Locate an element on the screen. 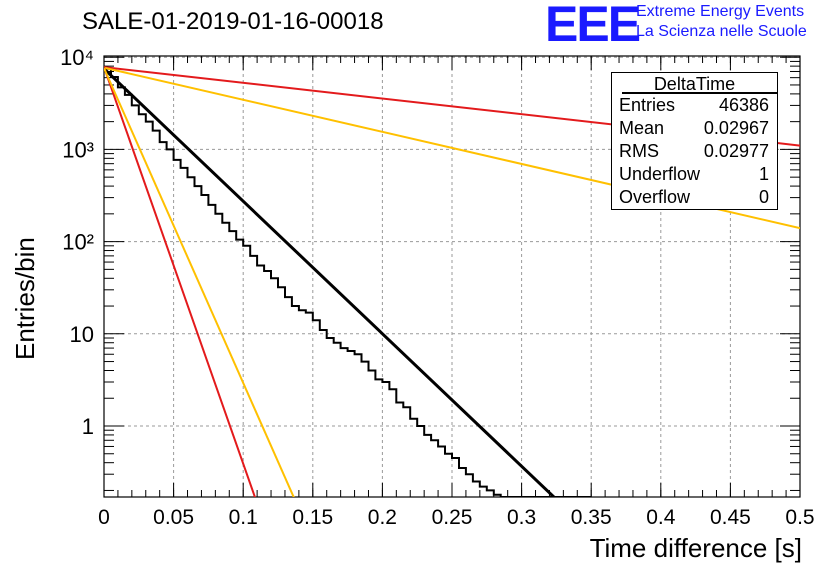 The width and height of the screenshot is (836, 572). x-tick-label: 0.2 is located at coordinates (382, 517).